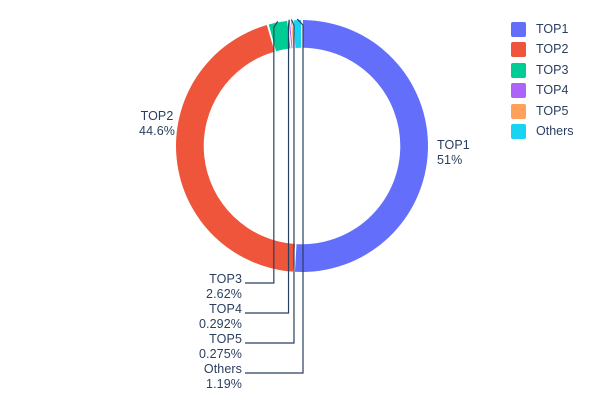  Describe the element at coordinates (518, 29) in the screenshot. I see `legend-swatch-top1` at that location.